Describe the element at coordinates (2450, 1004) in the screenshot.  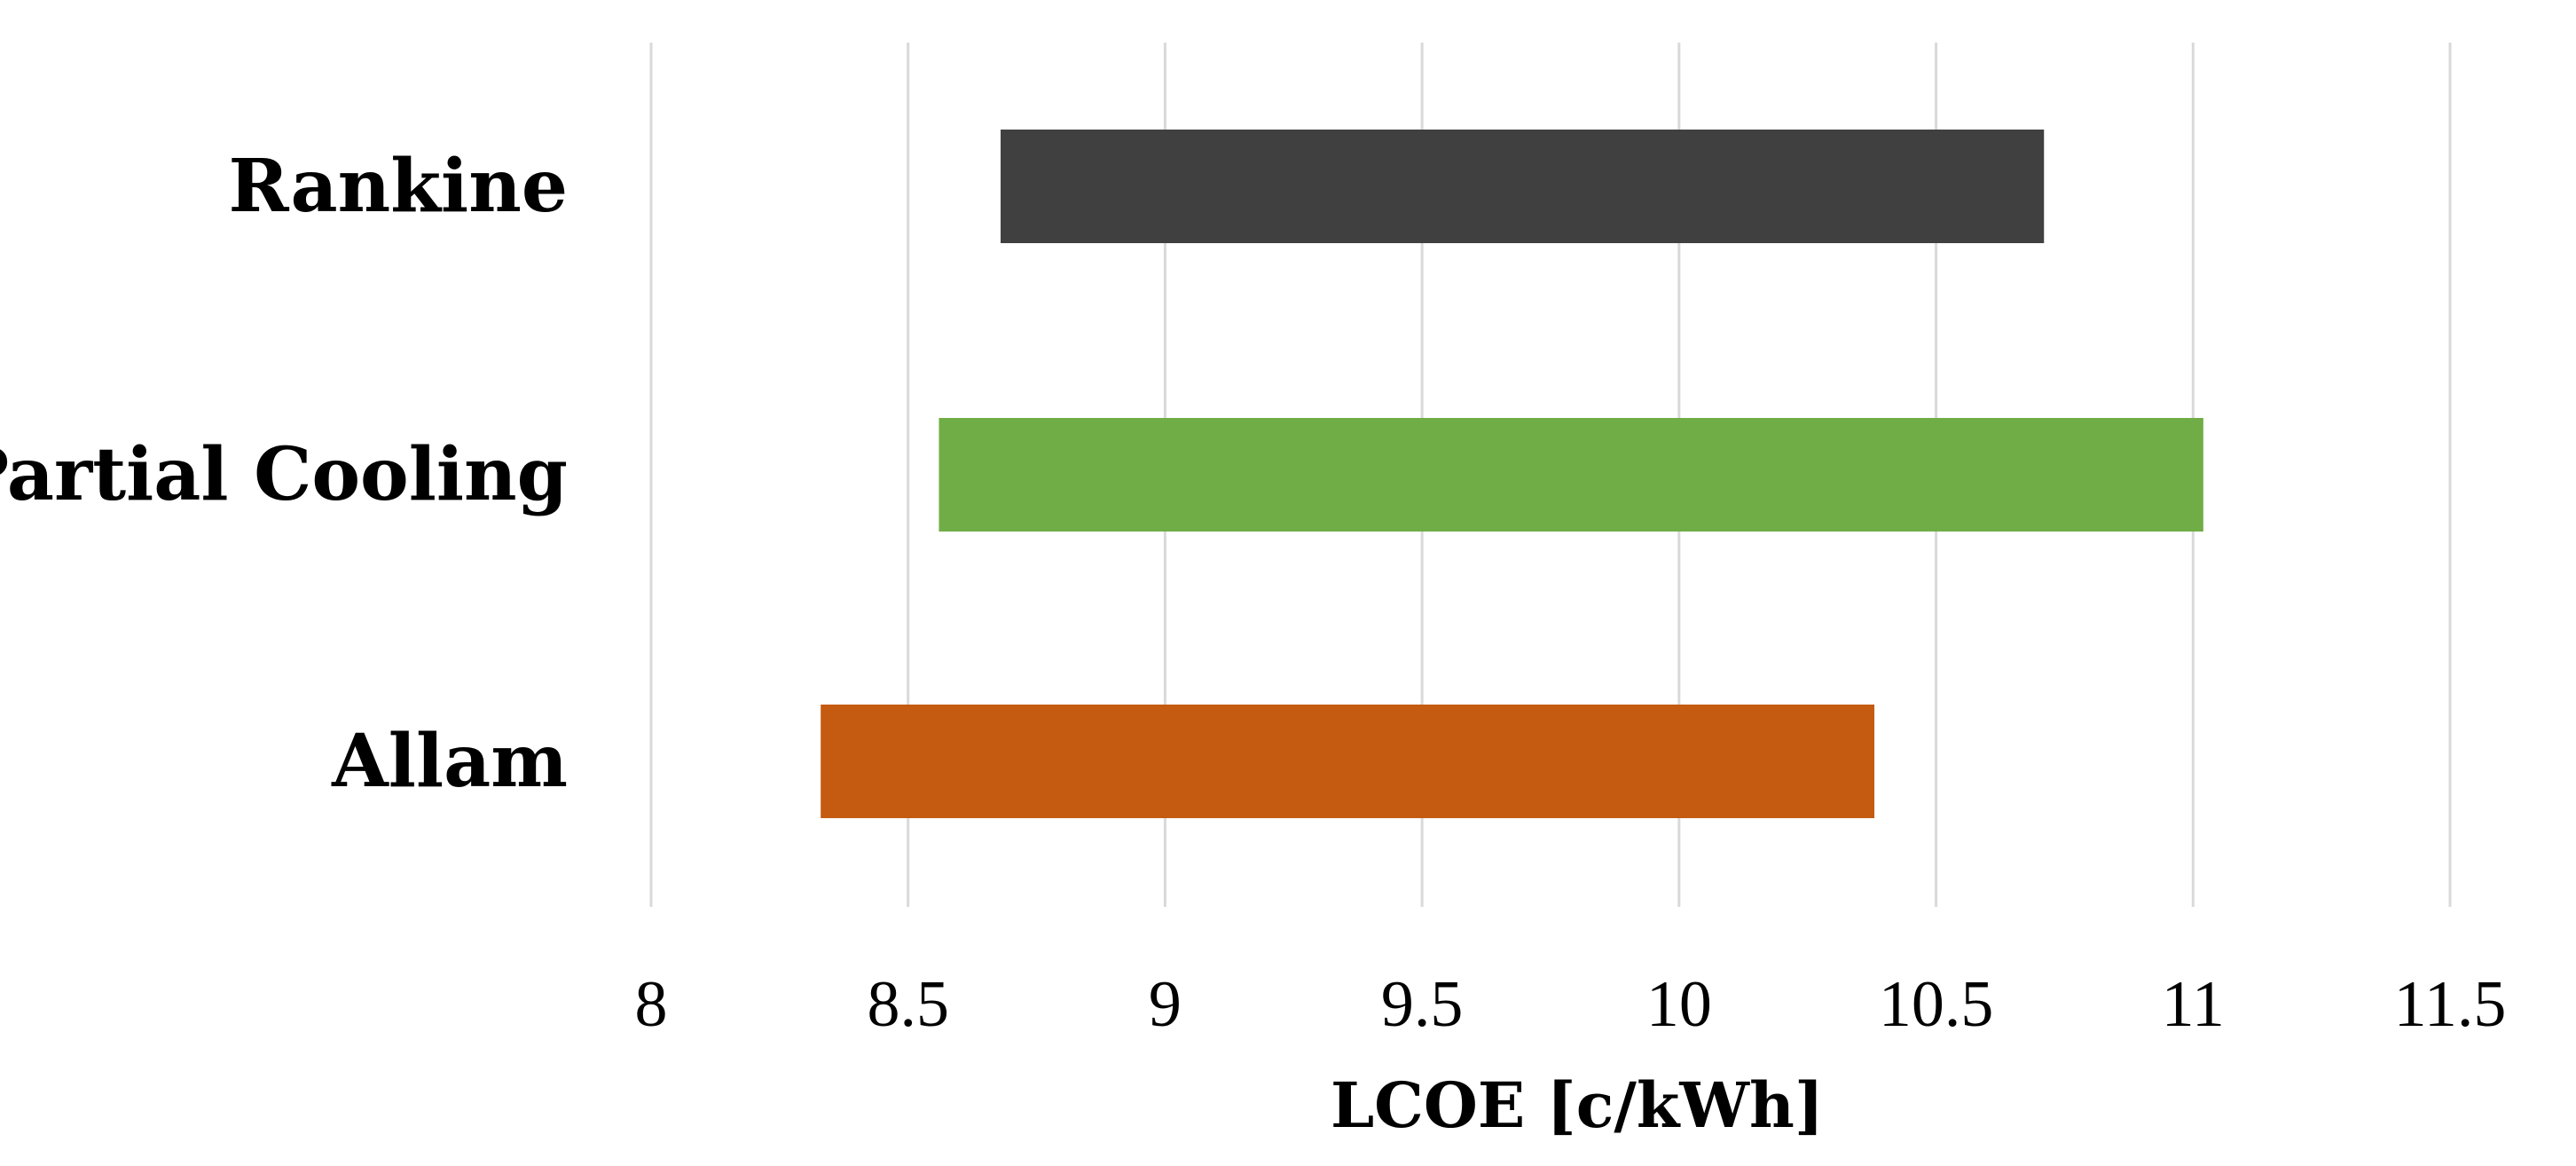
I see `x-tick-label: 11.5` at that location.